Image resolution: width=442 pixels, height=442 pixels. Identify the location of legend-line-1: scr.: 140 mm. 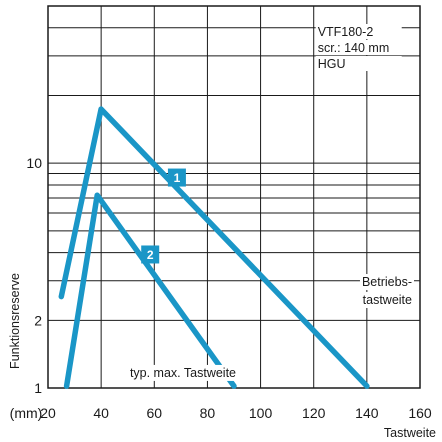
(354, 48).